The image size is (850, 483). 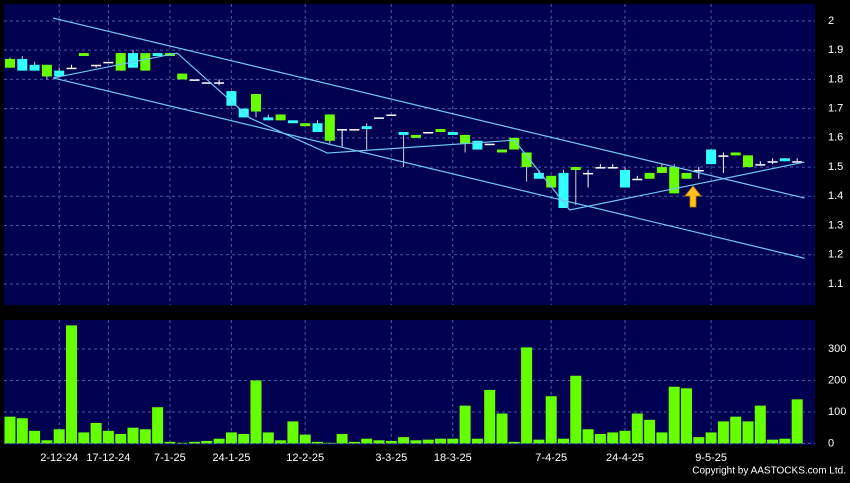 I want to click on y-tick-label: 1.3, so click(x=835, y=225).